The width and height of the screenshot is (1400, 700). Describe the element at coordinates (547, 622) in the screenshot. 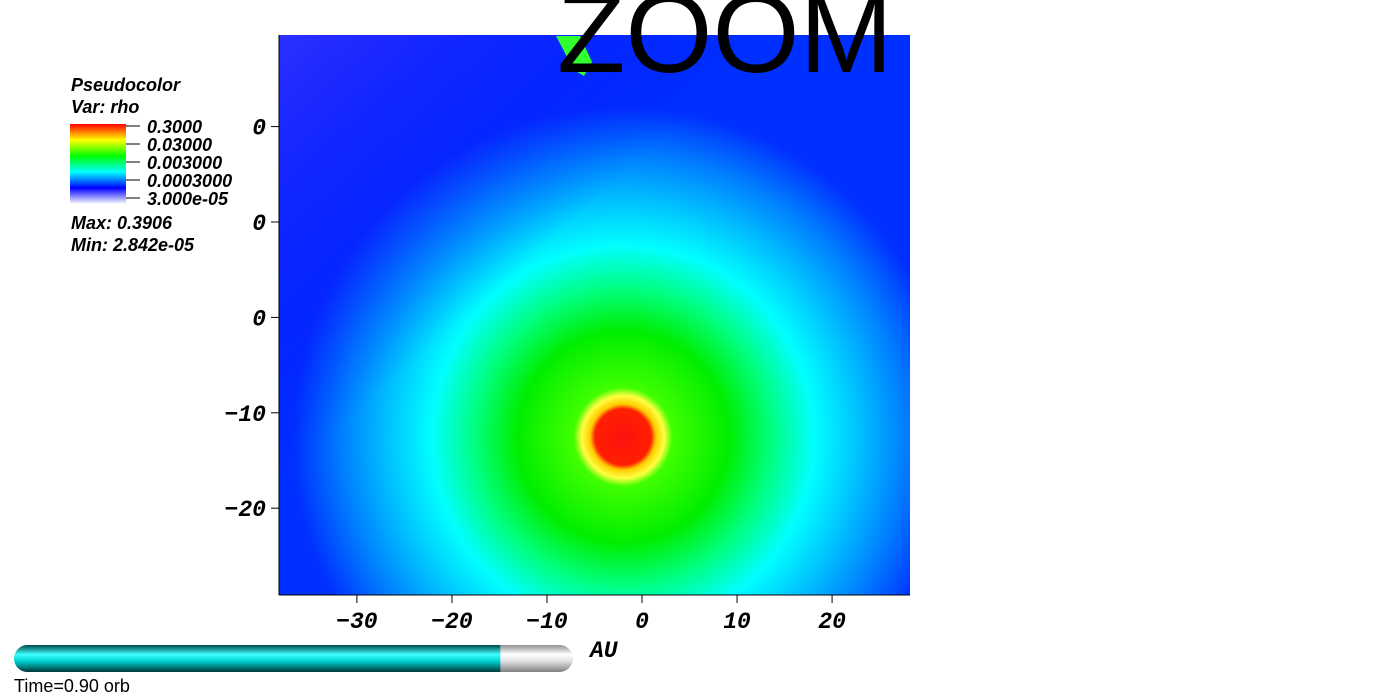

I see `x-tick-label: −10` at that location.